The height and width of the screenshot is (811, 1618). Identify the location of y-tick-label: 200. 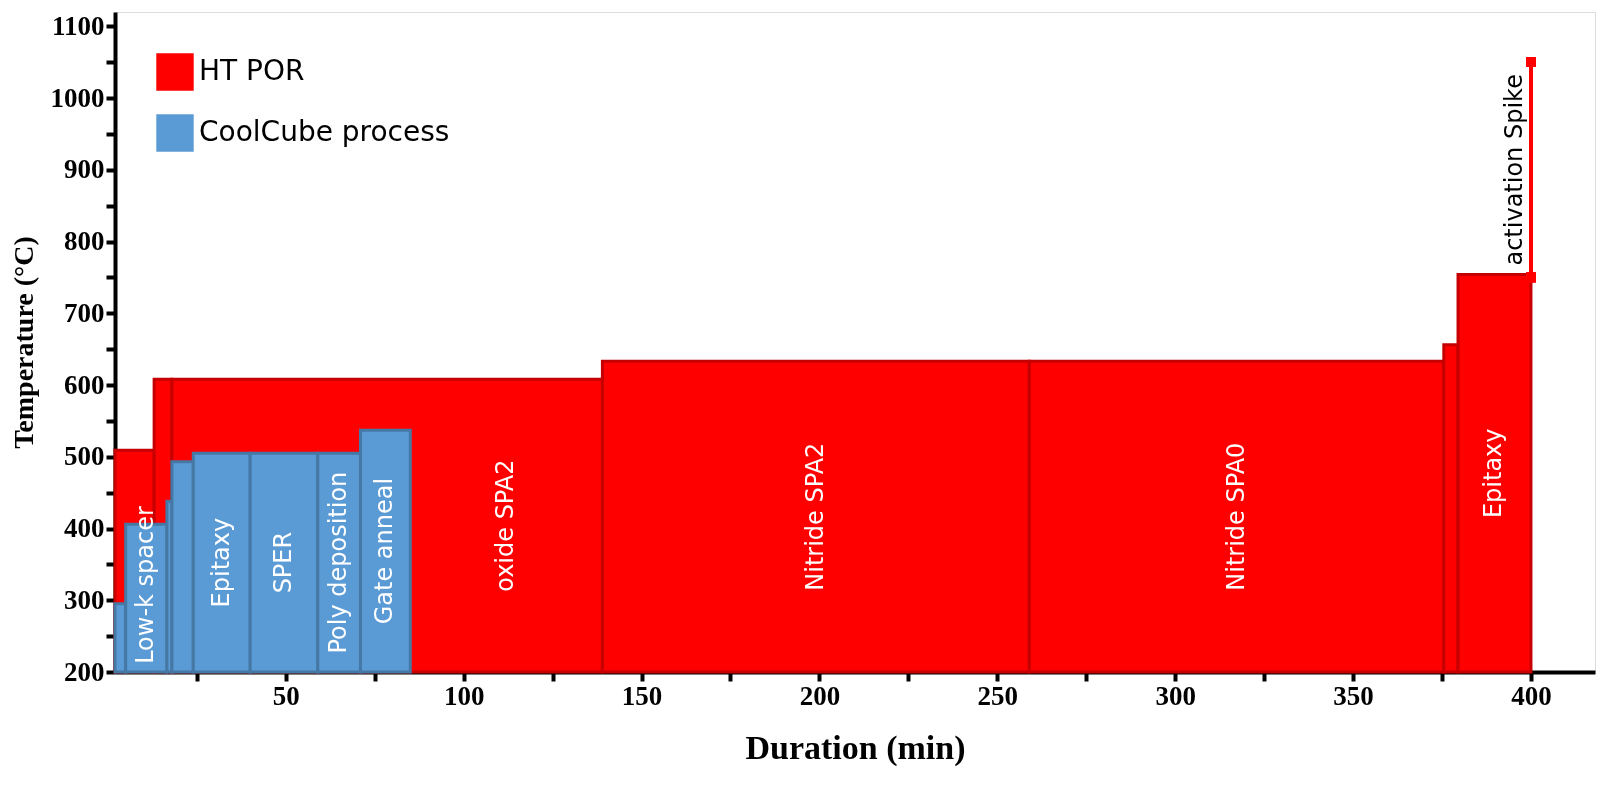
(84, 671).